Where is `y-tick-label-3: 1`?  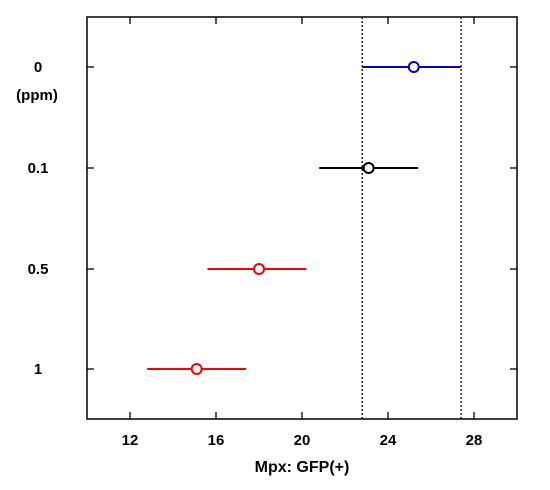 y-tick-label-3: 1 is located at coordinates (38, 369).